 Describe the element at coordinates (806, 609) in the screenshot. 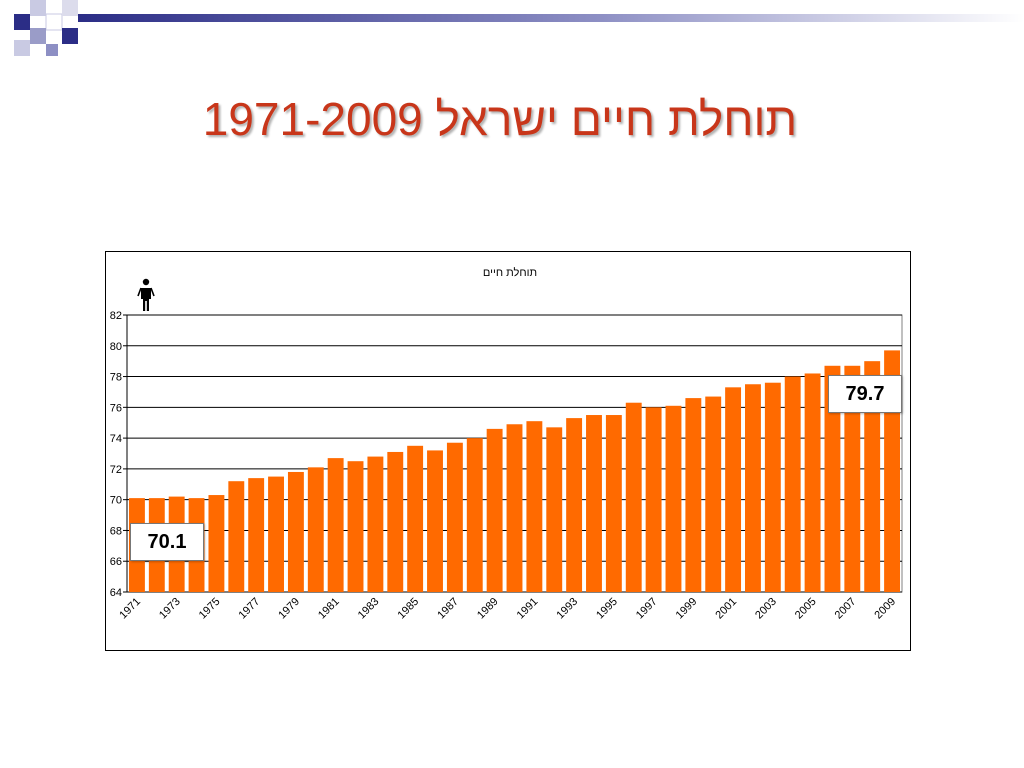

I see `x-tick-label: 2005` at that location.